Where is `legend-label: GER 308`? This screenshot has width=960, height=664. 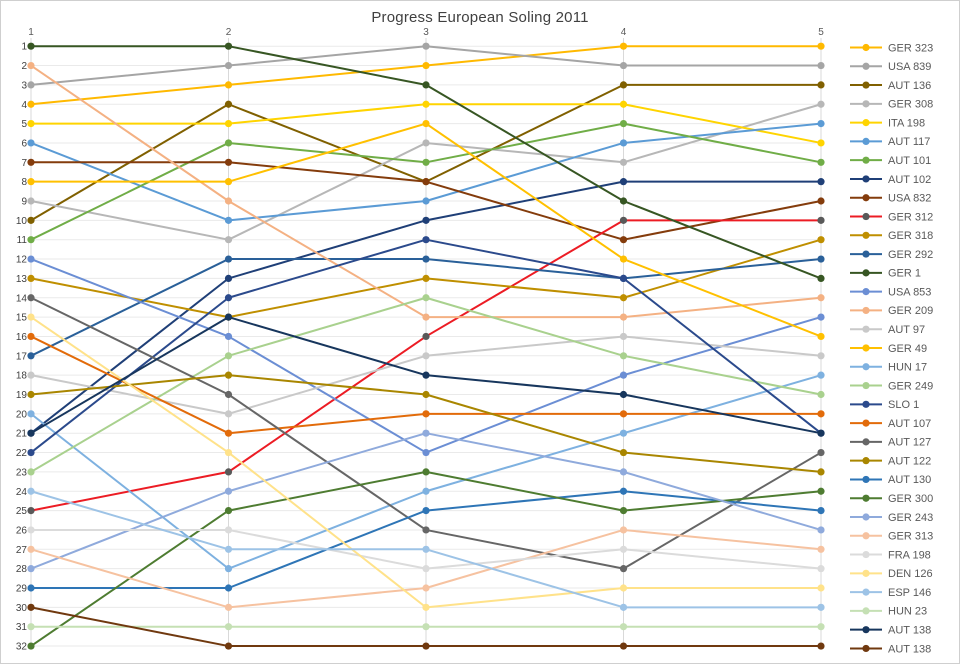
legend-label: GER 308 is located at coordinates (910, 105).